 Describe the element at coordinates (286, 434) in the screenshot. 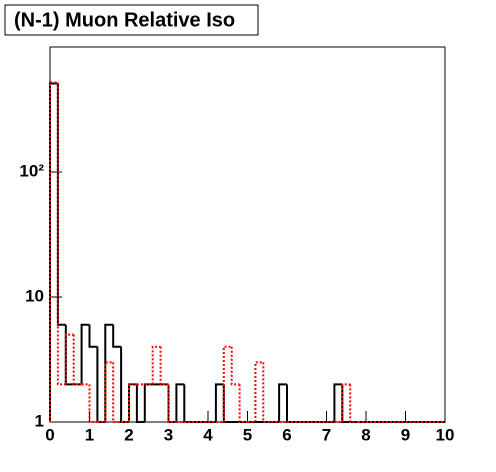

I see `x-tick-label: 6` at that location.